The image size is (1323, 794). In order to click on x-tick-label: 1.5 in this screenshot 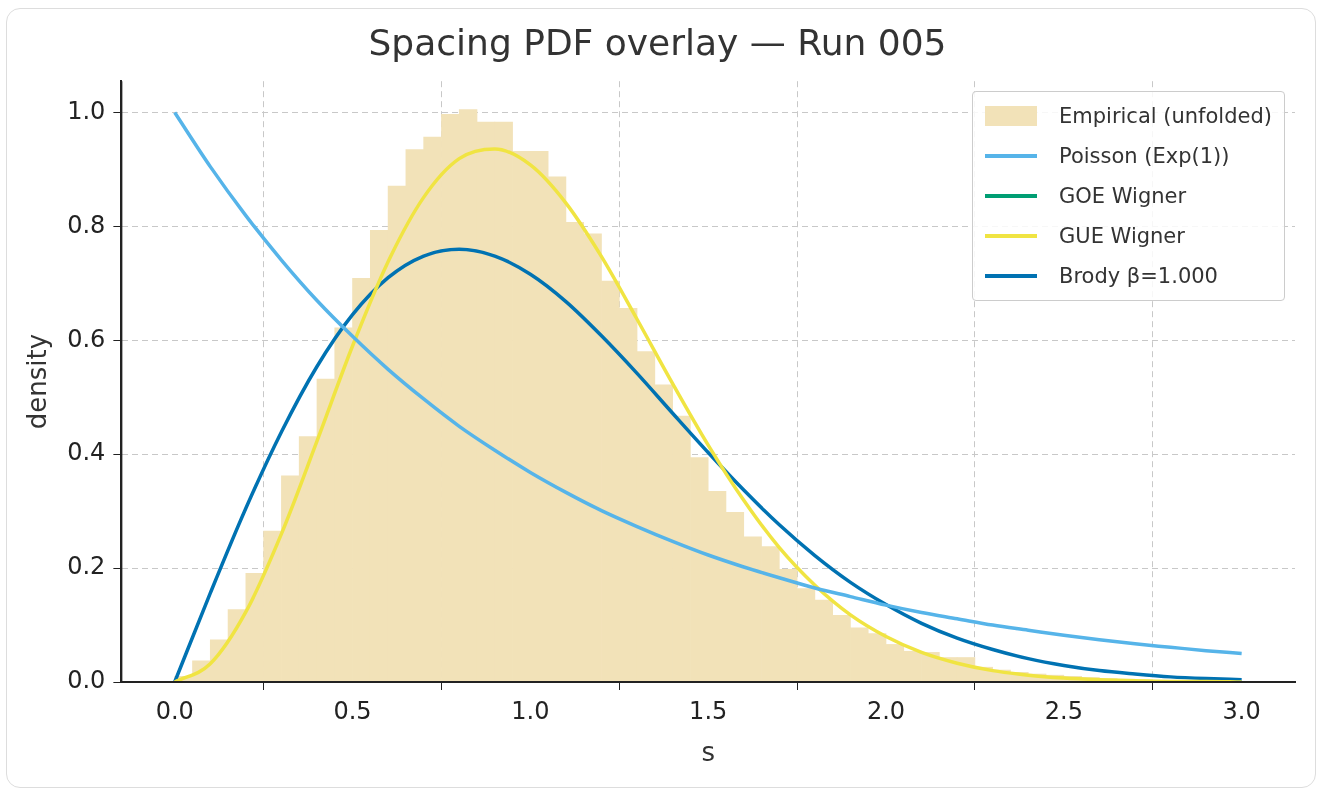, I will do `click(708, 710)`.